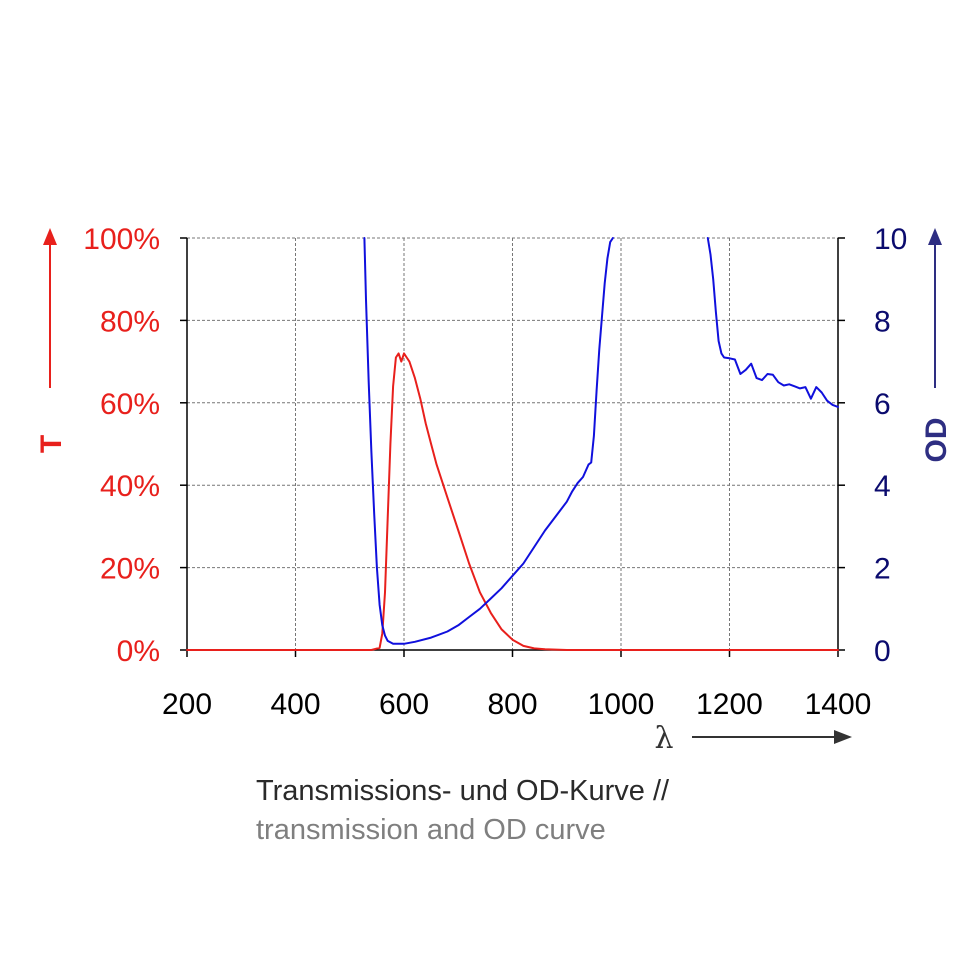  I want to click on x-tick-label: 800, so click(512, 704).